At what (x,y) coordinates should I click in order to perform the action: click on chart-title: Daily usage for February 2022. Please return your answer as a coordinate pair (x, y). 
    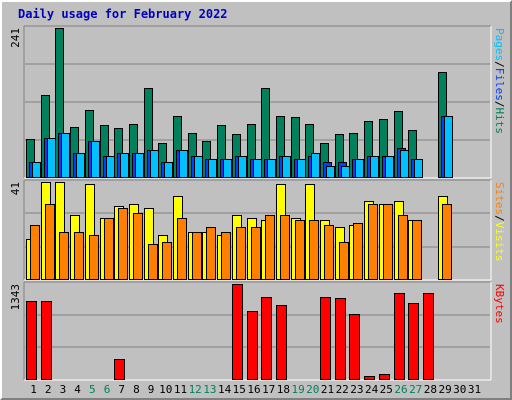
    Looking at the image, I should click on (123, 14).